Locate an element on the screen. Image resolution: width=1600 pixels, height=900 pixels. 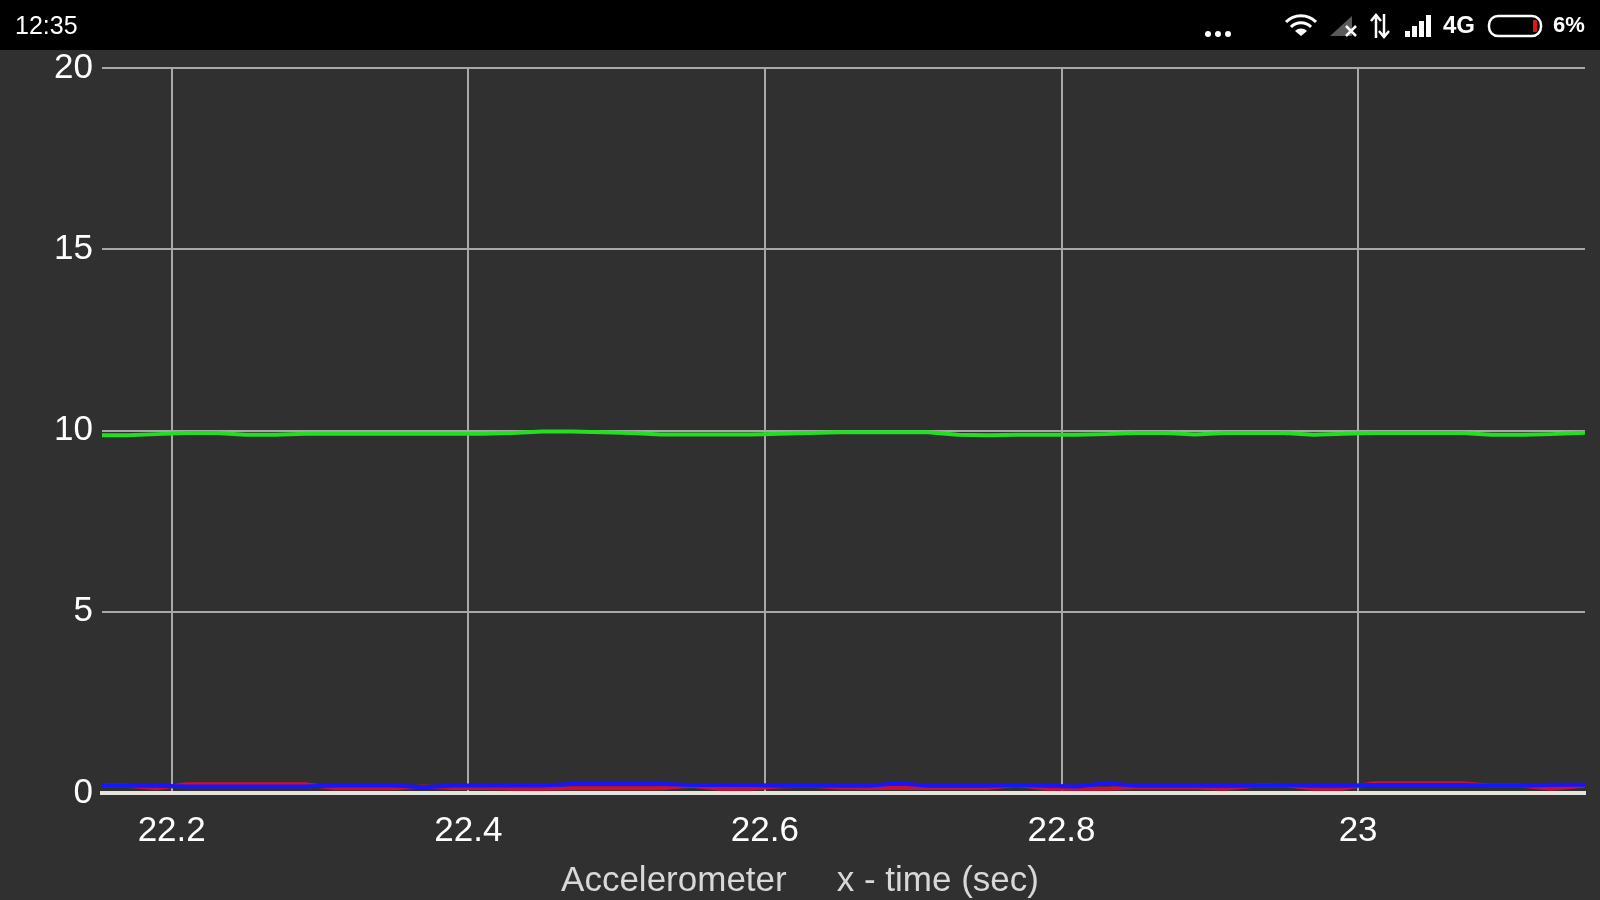
x-tick-label: 22.6 is located at coordinates (764, 828).